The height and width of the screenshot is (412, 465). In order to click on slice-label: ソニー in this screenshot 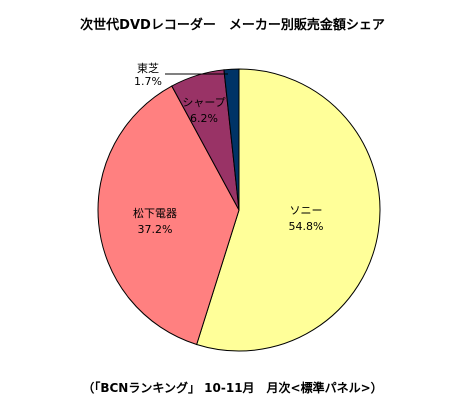, I will do `click(306, 210)`.